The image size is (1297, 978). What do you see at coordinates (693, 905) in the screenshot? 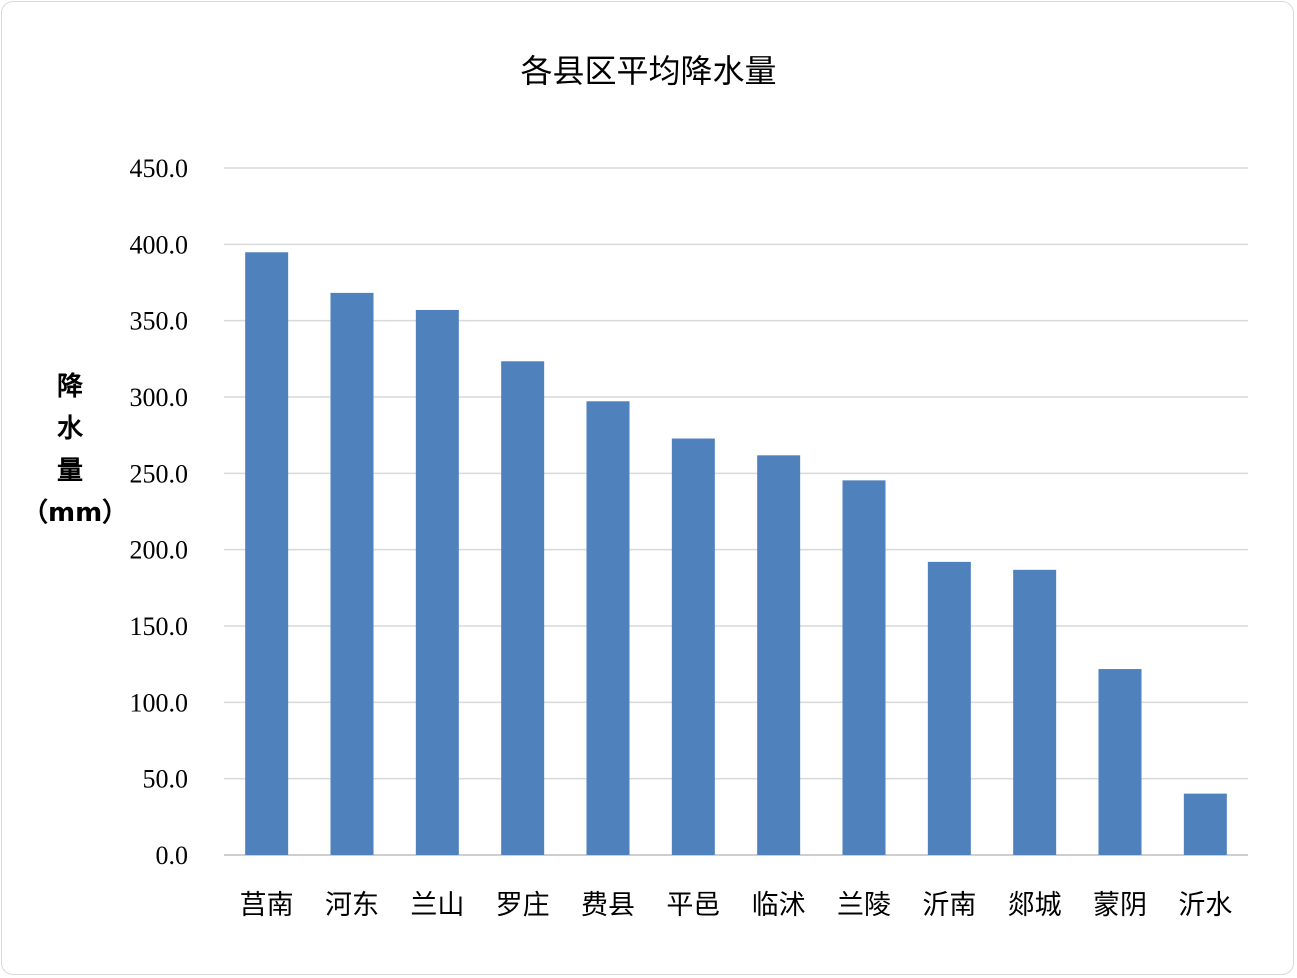
I see `x-tick-label: 平邑` at bounding box center [693, 905].